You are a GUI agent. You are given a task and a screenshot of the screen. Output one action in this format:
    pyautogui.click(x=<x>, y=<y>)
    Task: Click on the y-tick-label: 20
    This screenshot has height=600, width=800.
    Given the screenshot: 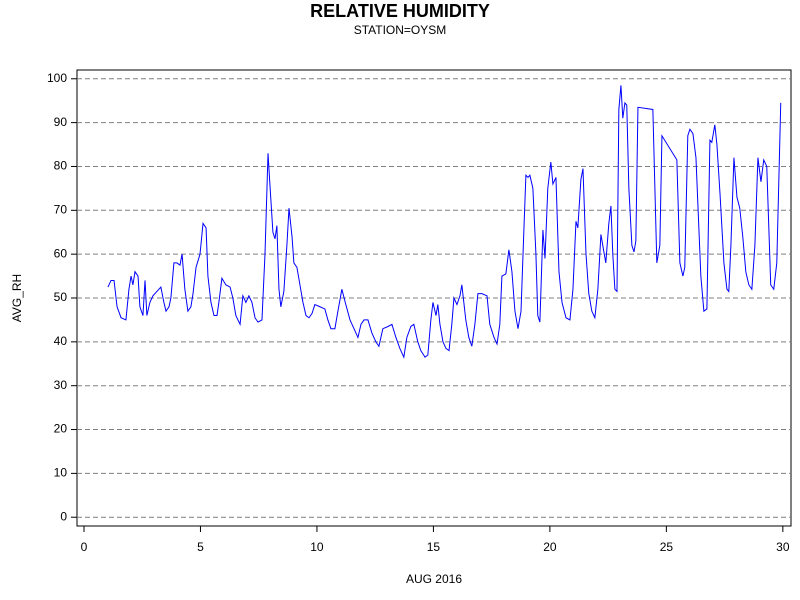 What is the action you would take?
    pyautogui.click(x=61, y=429)
    